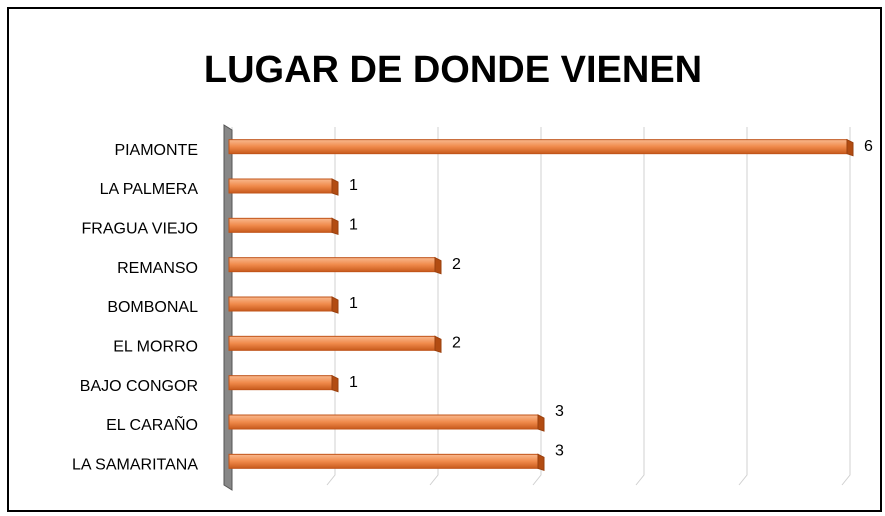 Image resolution: width=885 pixels, height=516 pixels. I want to click on y-tick-label: BOMBONAL, so click(152, 307).